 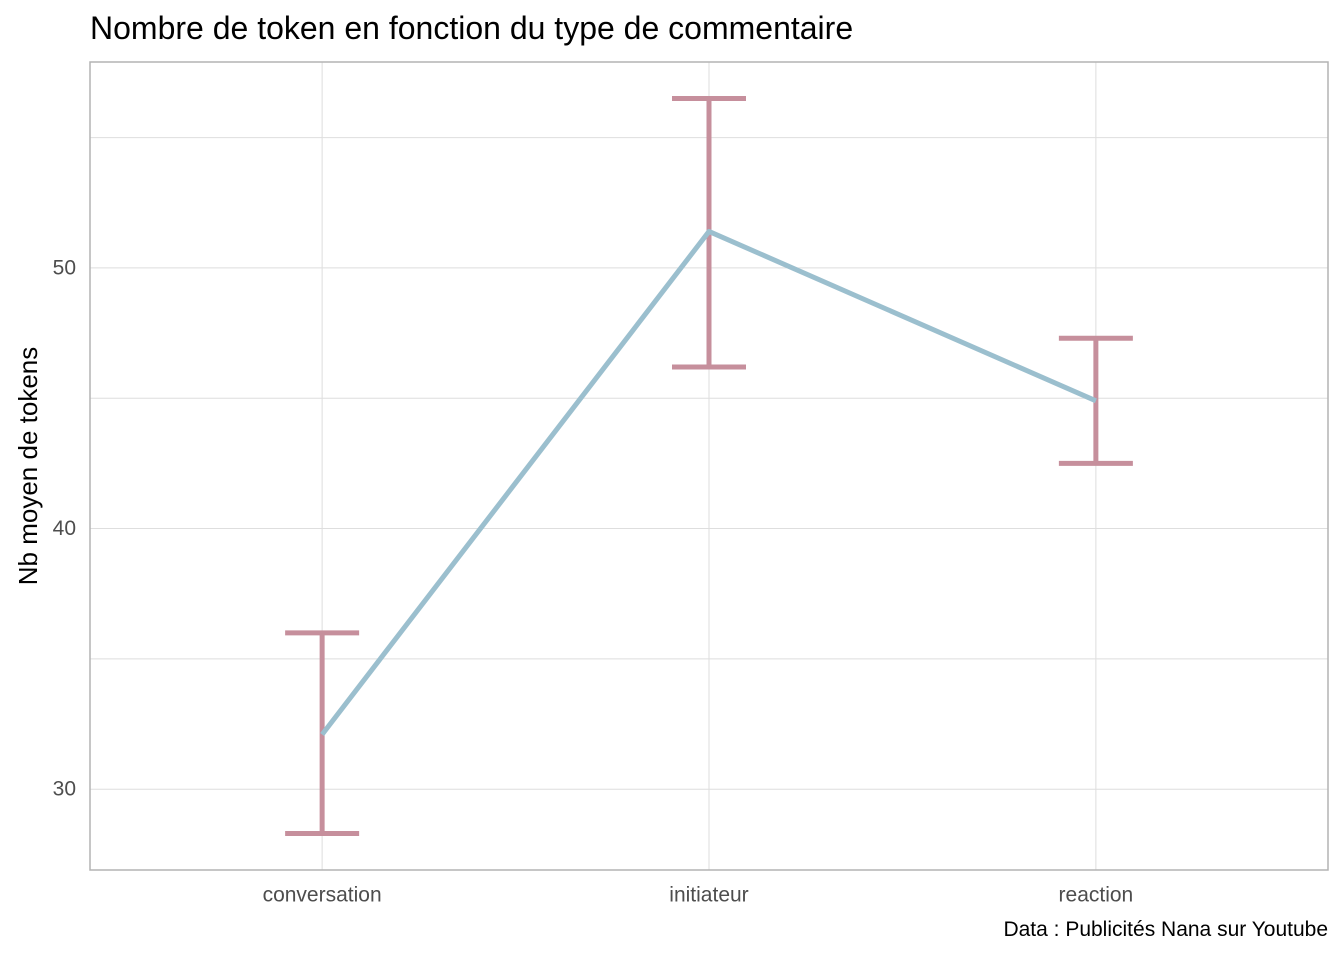 What do you see at coordinates (322, 895) in the screenshot?
I see `x-tick-label: conversation` at bounding box center [322, 895].